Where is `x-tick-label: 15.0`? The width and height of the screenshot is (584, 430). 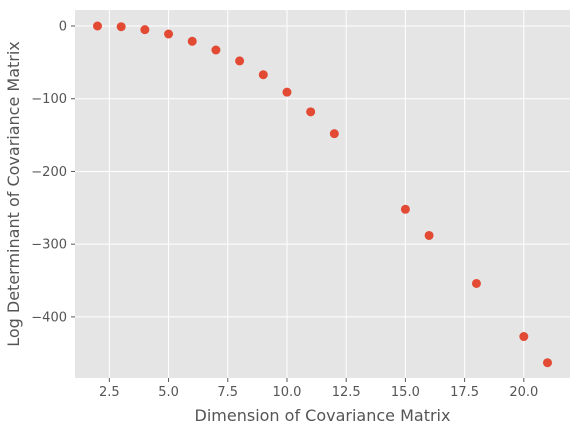 x-tick-label: 15.0 is located at coordinates (405, 392).